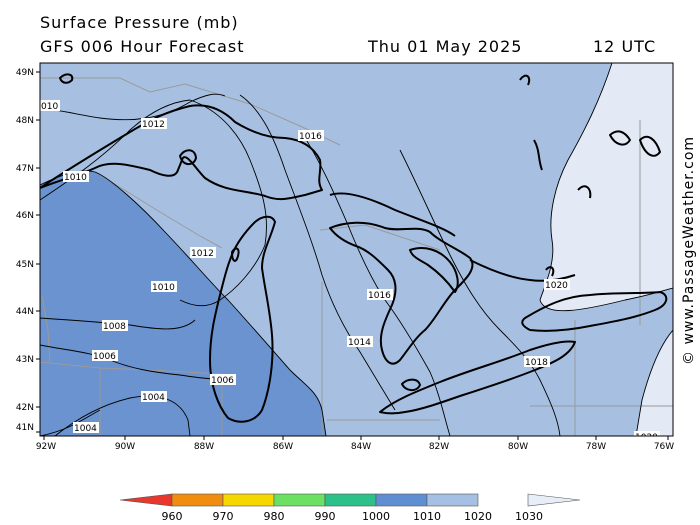  What do you see at coordinates (25, 216) in the screenshot?
I see `lat-label: 46N` at bounding box center [25, 216].